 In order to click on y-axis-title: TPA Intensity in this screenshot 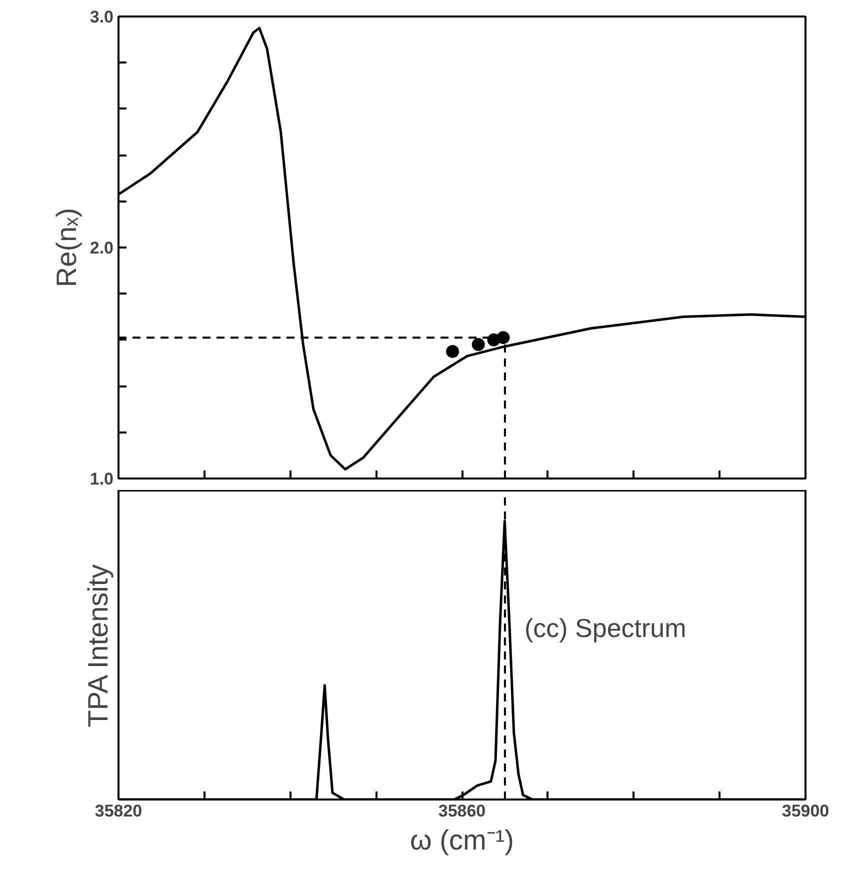, I will do `click(98, 646)`.